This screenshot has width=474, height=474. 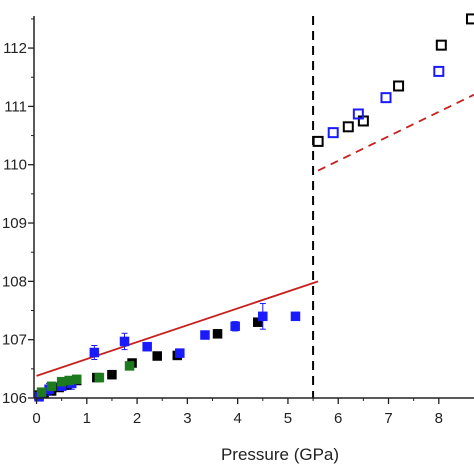 What do you see at coordinates (237, 418) in the screenshot?
I see `x-tick-label: 4` at bounding box center [237, 418].